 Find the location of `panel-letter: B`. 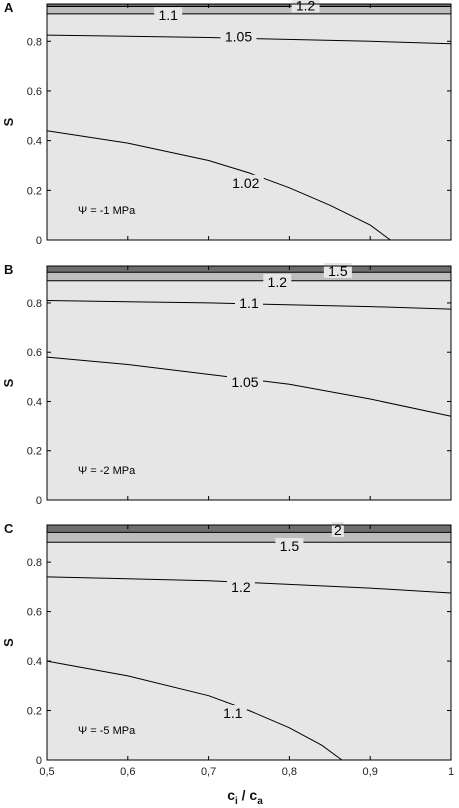

panel-letter: B is located at coordinates (8, 269).